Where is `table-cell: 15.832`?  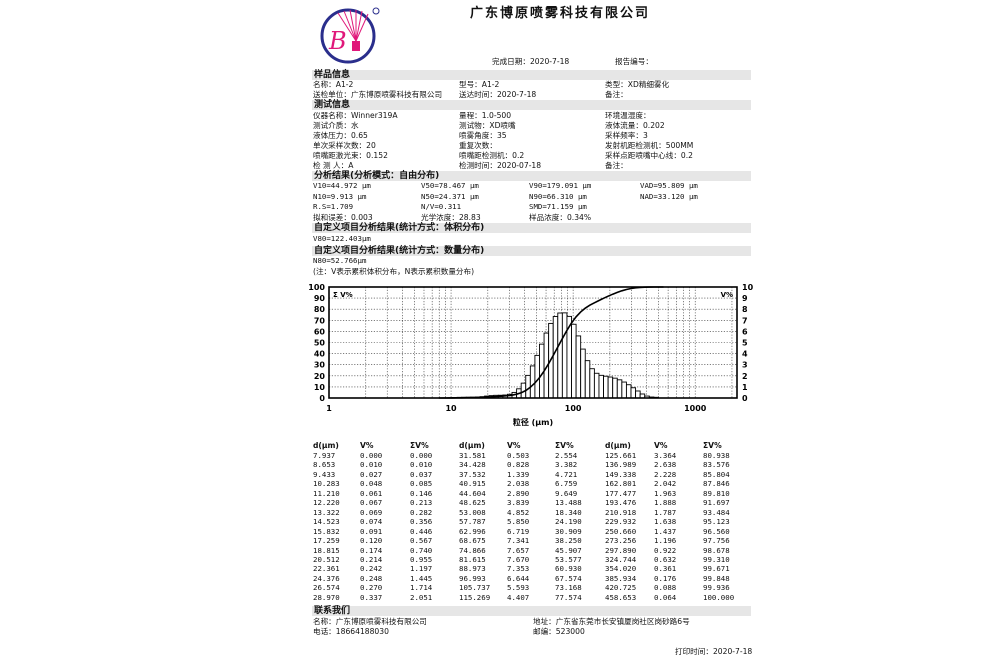 table-cell: 15.832 is located at coordinates (326, 531).